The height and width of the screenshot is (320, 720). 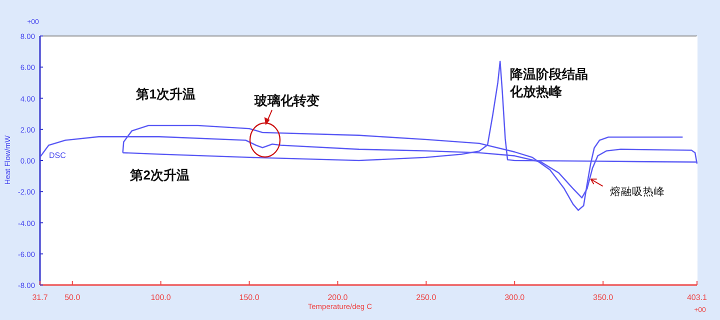 What do you see at coordinates (697, 297) in the screenshot?
I see `x-tick-label: 403.1` at bounding box center [697, 297].